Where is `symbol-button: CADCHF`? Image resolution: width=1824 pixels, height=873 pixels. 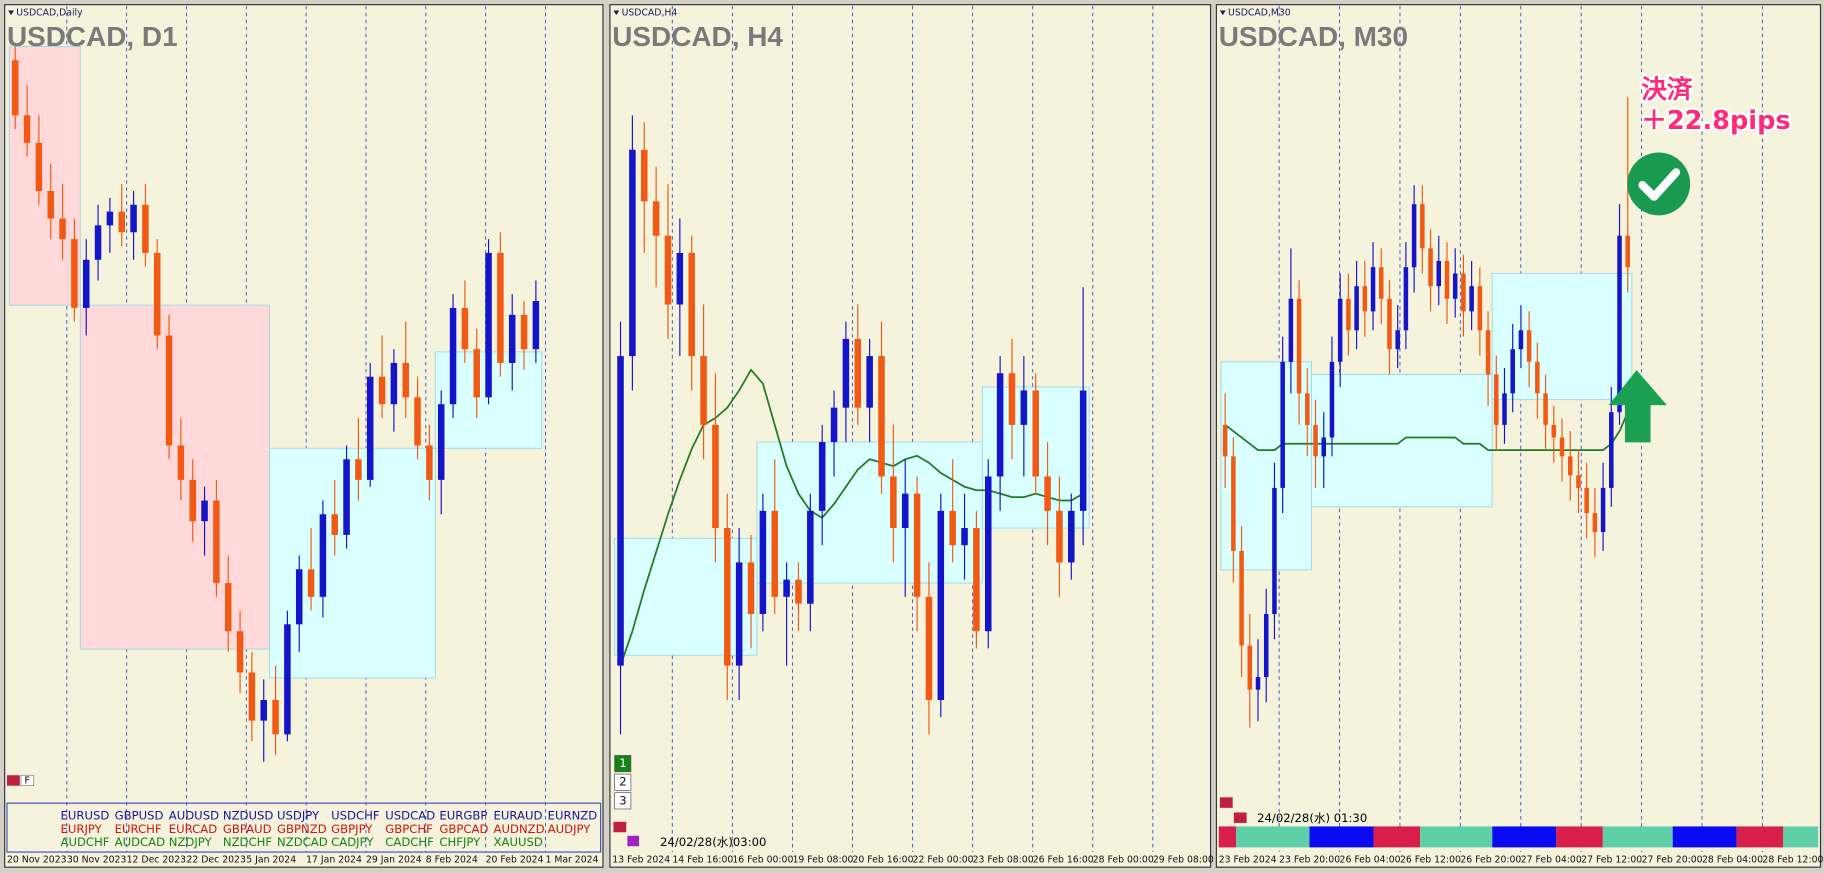
symbol-button: CADCHF is located at coordinates (409, 842).